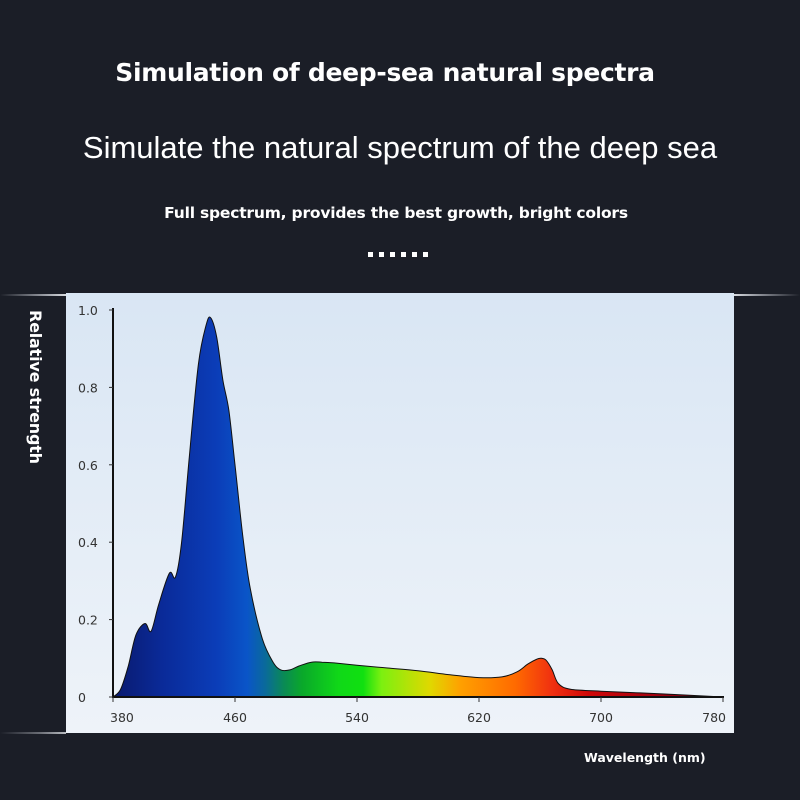 The image size is (800, 800). I want to click on x-ticks: 380 460 540 620 700 780, so click(418, 711).